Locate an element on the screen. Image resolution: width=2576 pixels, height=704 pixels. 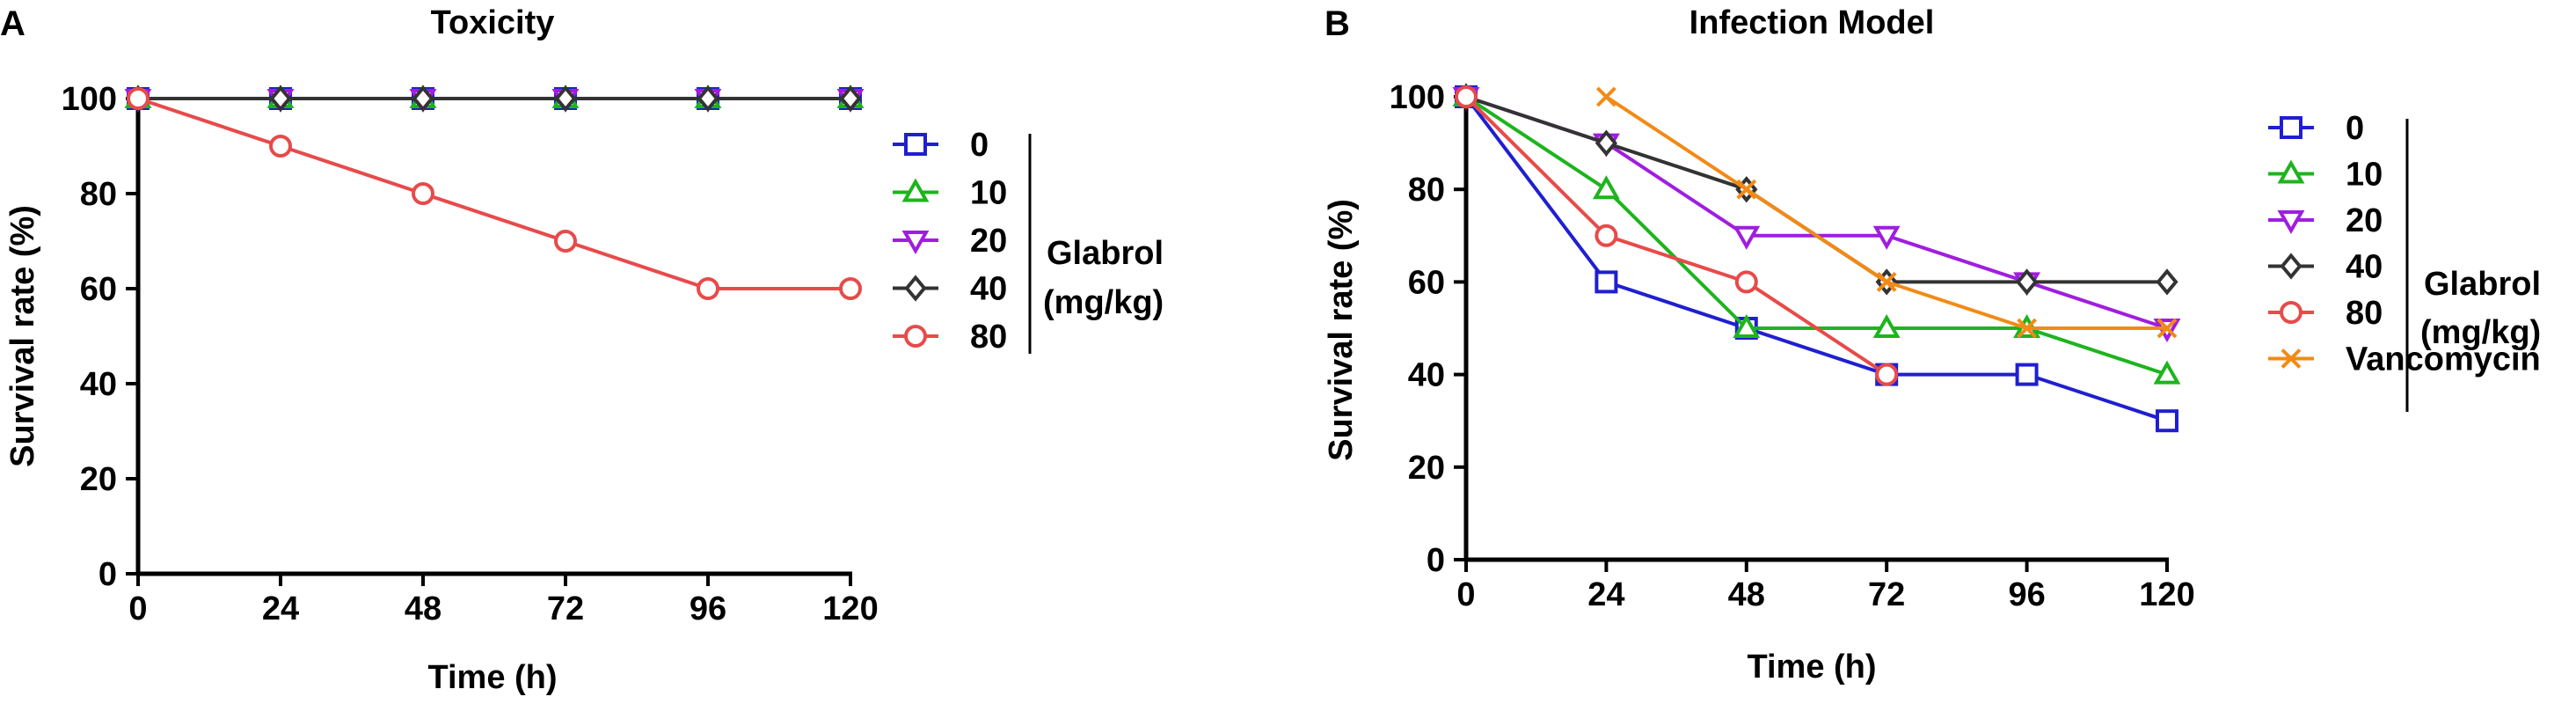
y-tick-label: 100 is located at coordinates (1417, 98).